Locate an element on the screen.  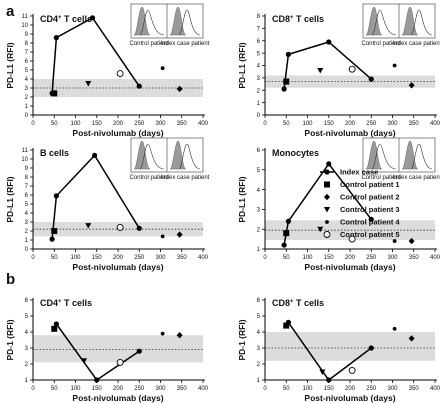
legend-label-control-patient-4: Control patient 4 is located at coordinates (370, 222).